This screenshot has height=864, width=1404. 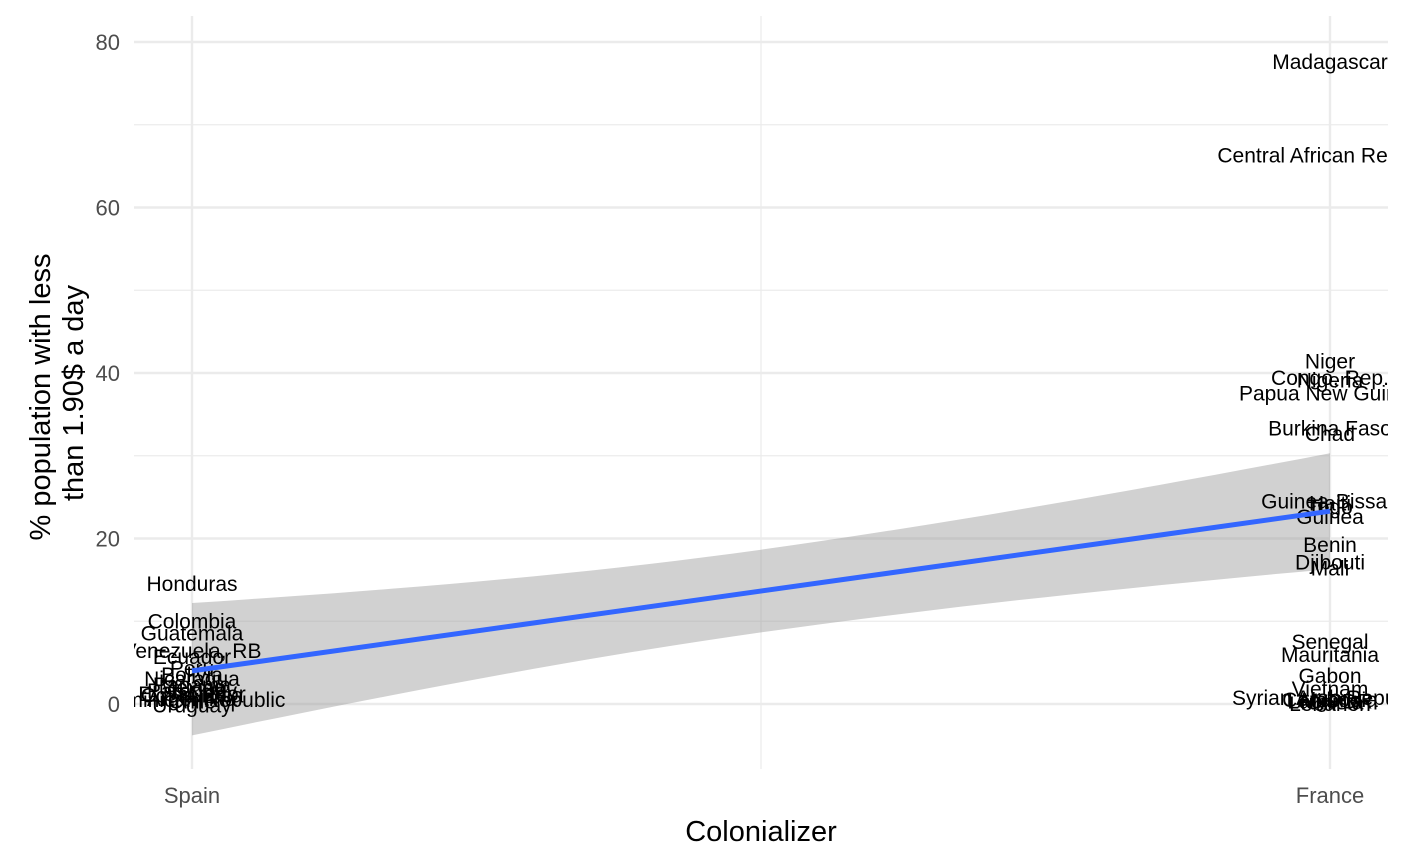 What do you see at coordinates (1330, 62) in the screenshot?
I see `country-label: Madagascar` at bounding box center [1330, 62].